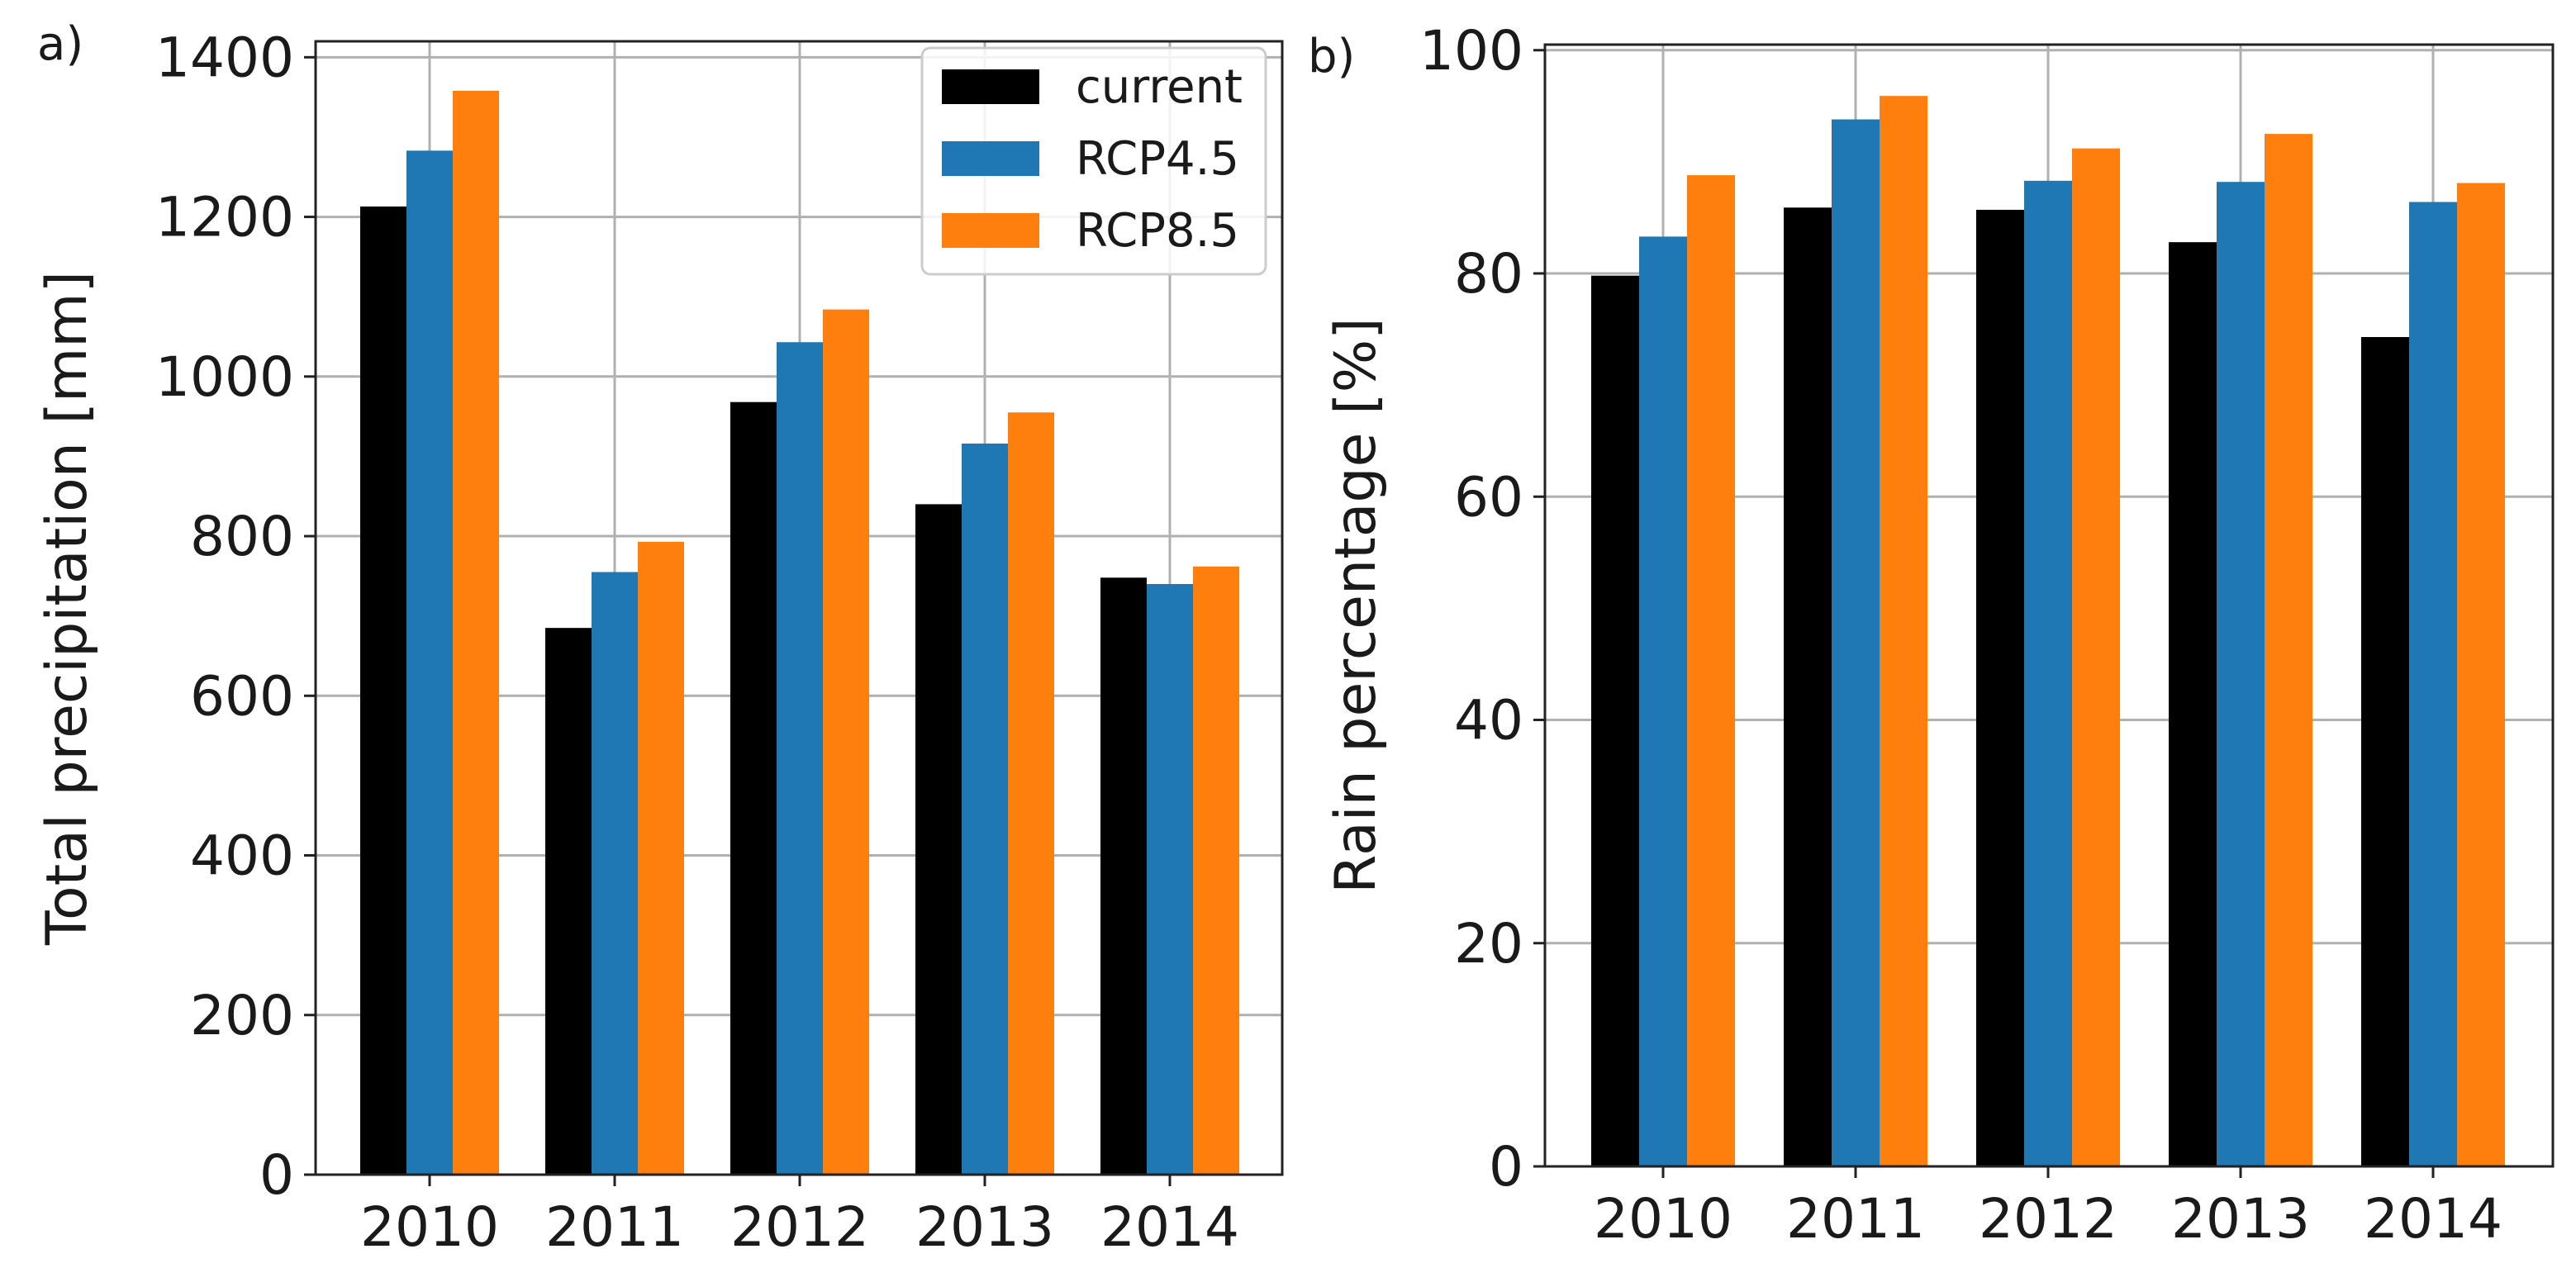 The image size is (2576, 1268). What do you see at coordinates (224, 57) in the screenshot?
I see `panel-a-ytick-label: 1400` at bounding box center [224, 57].